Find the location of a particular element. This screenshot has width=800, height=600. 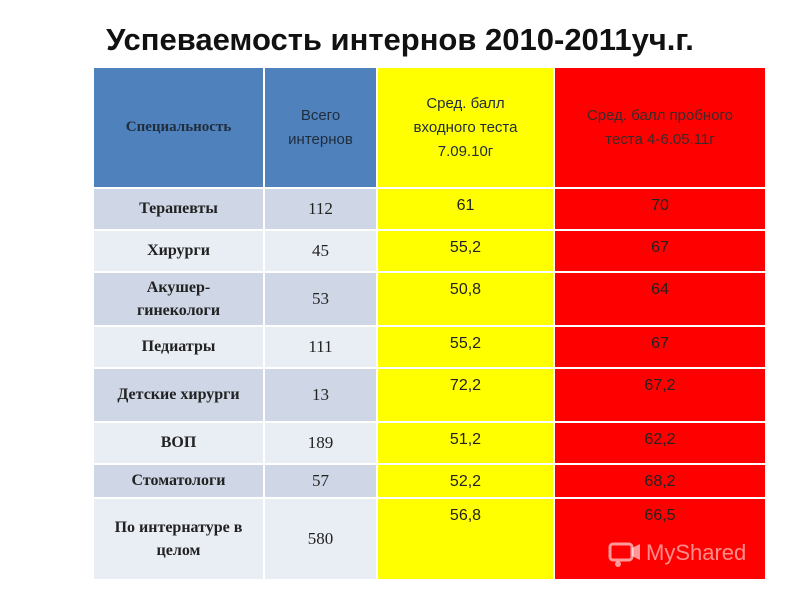

table-row: Педиатры 111 55,2 67 is located at coordinates (430, 347).